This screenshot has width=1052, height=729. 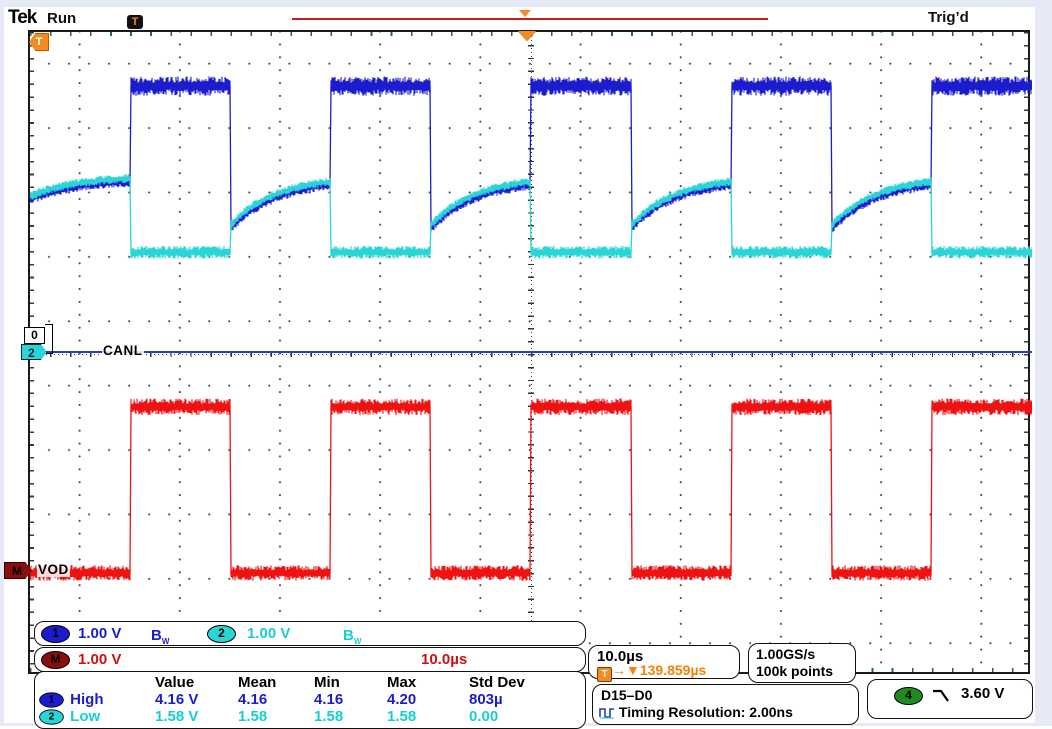 I want to click on record-trigger-position-icon, so click(x=525, y=13).